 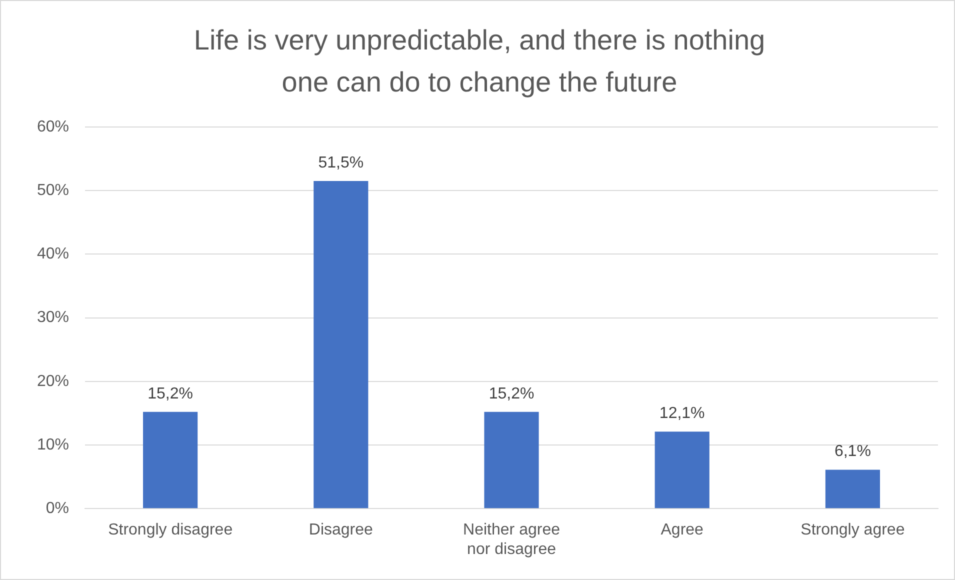 What do you see at coordinates (852, 530) in the screenshot?
I see `x-tick-label: Strongly agree` at bounding box center [852, 530].